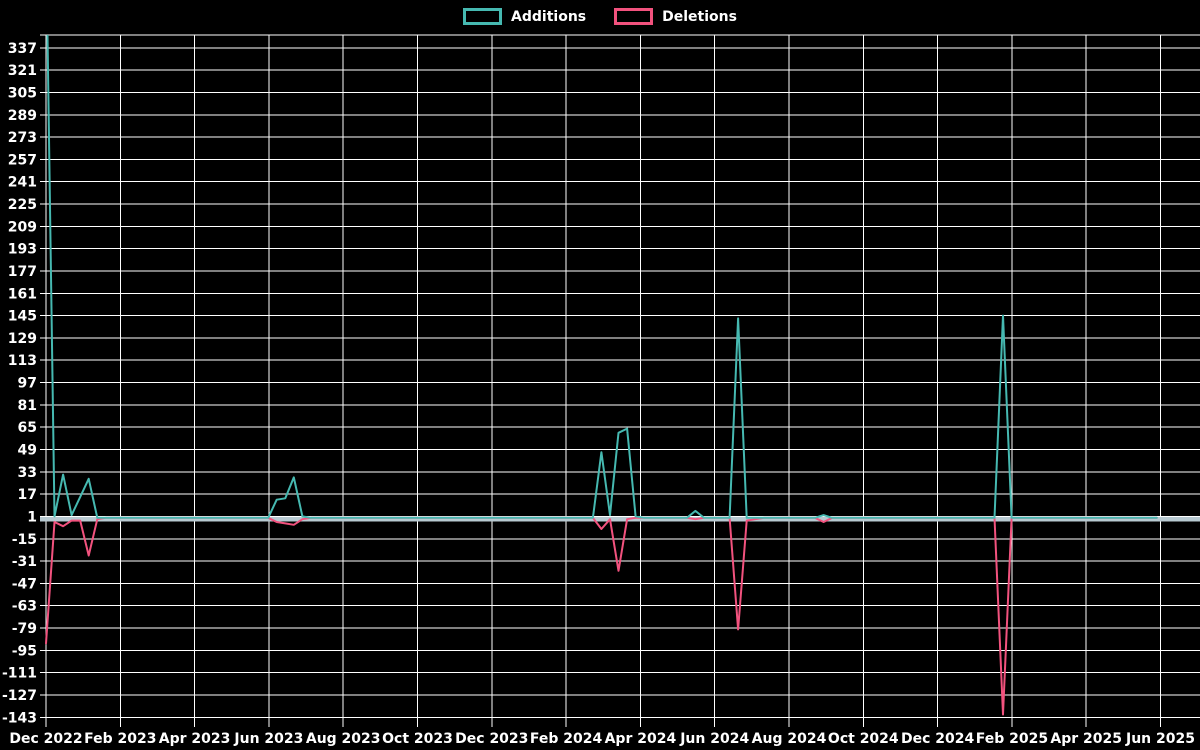  What do you see at coordinates (24, 629) in the screenshot?
I see `y-tick-label: -79` at bounding box center [24, 629].